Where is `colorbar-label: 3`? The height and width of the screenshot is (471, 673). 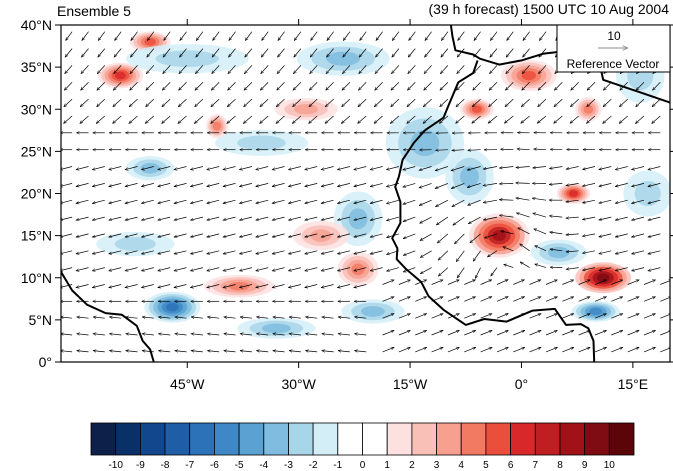
colorbar-label: 3 is located at coordinates (437, 465).